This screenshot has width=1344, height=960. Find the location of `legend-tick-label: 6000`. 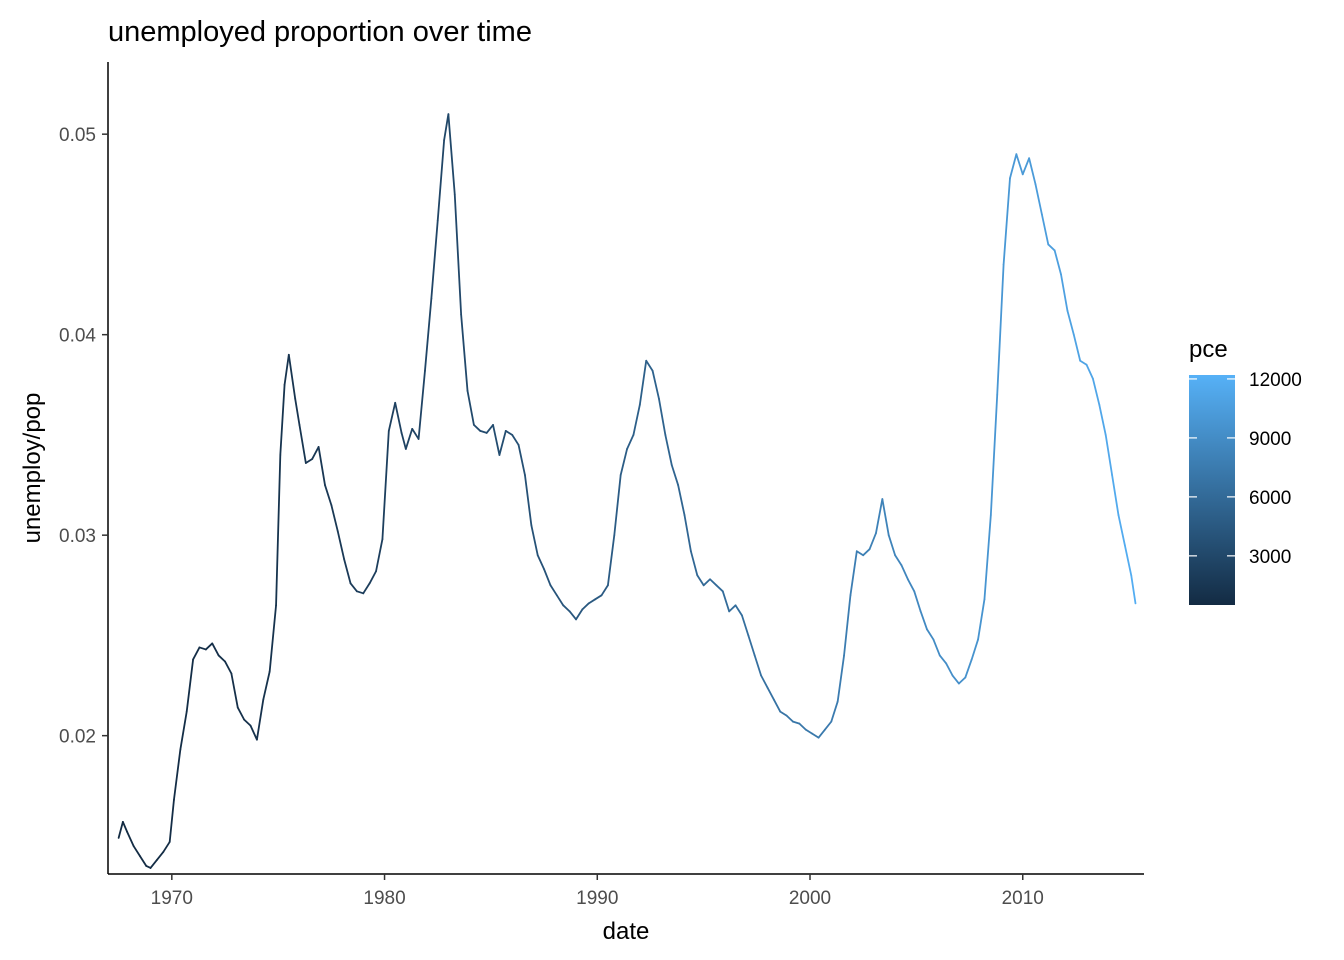

legend-tick-label: 6000 is located at coordinates (1270, 498).